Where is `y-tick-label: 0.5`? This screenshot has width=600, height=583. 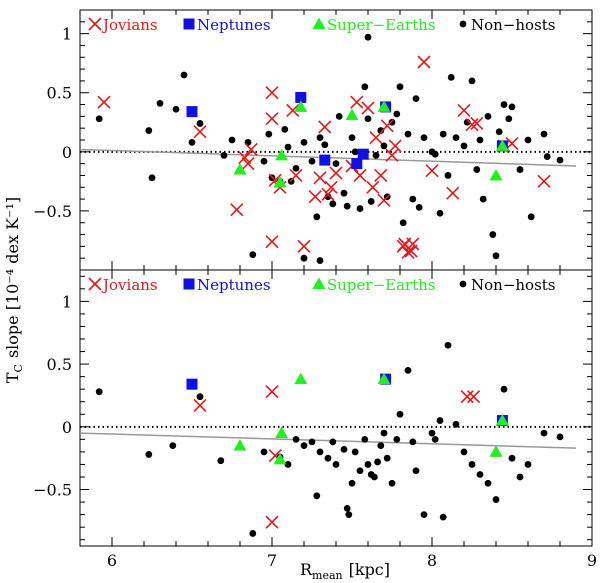 y-tick-label: 0.5 is located at coordinates (59, 93).